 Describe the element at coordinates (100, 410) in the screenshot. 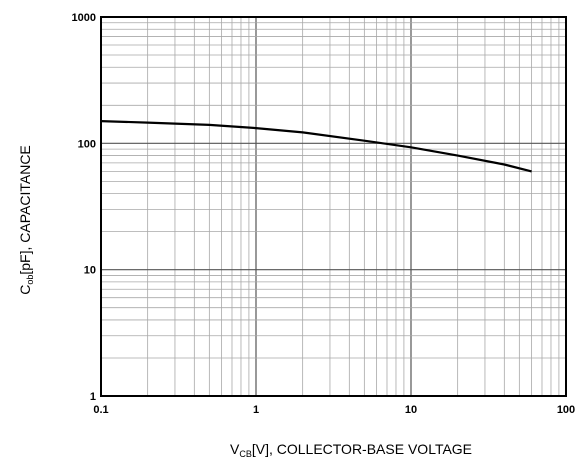

I see `x-tick-label: 0.1` at that location.